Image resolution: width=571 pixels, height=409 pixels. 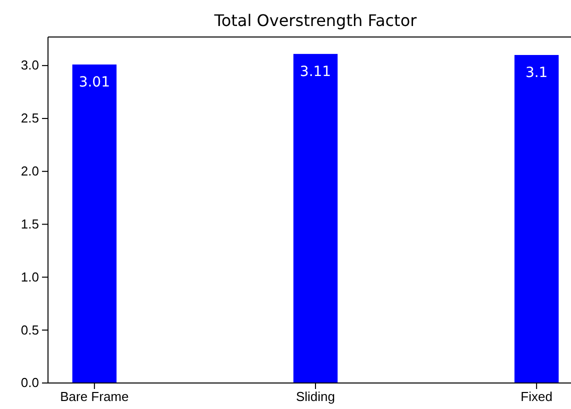 What do you see at coordinates (29, 276) in the screenshot?
I see `y-tick-label: 1.0` at bounding box center [29, 276].